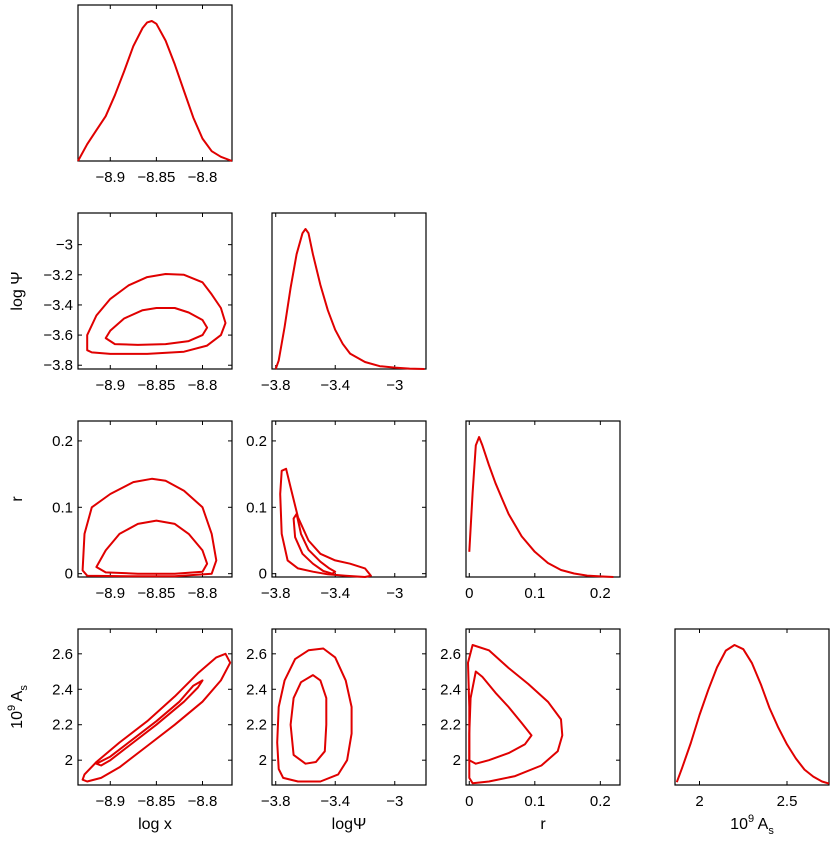 The width and height of the screenshot is (830, 857). I want to click on x-axis-label-text: logΨ, so click(349, 824).